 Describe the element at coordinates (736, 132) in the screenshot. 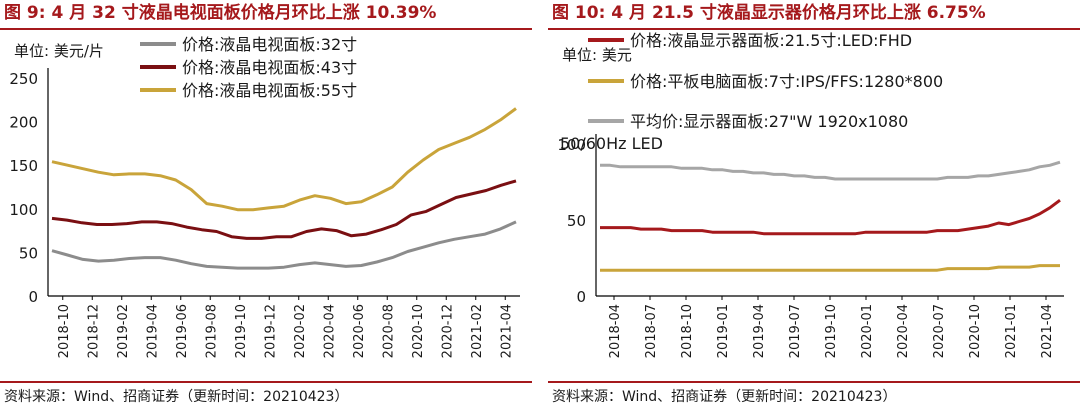

I see `legend-label-3: 平均价:显示器面板:27"W 1920x1080 50/60Hz LED` at that location.